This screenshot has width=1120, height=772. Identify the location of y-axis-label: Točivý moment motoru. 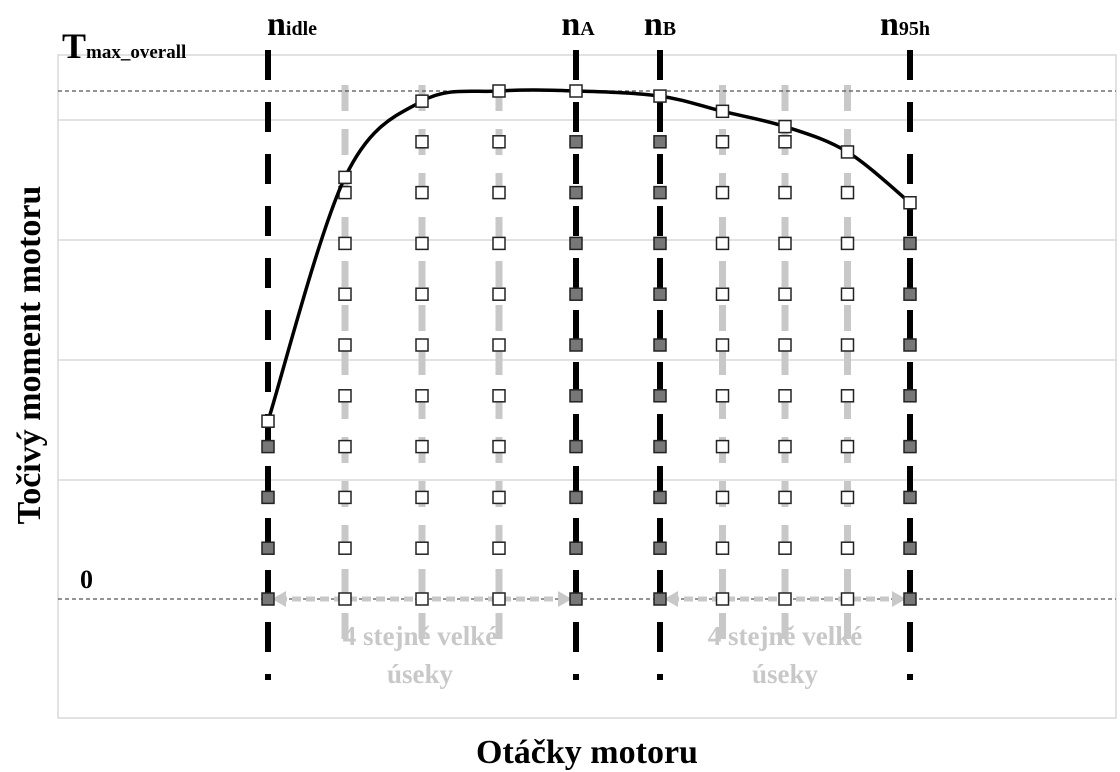
(29, 355).